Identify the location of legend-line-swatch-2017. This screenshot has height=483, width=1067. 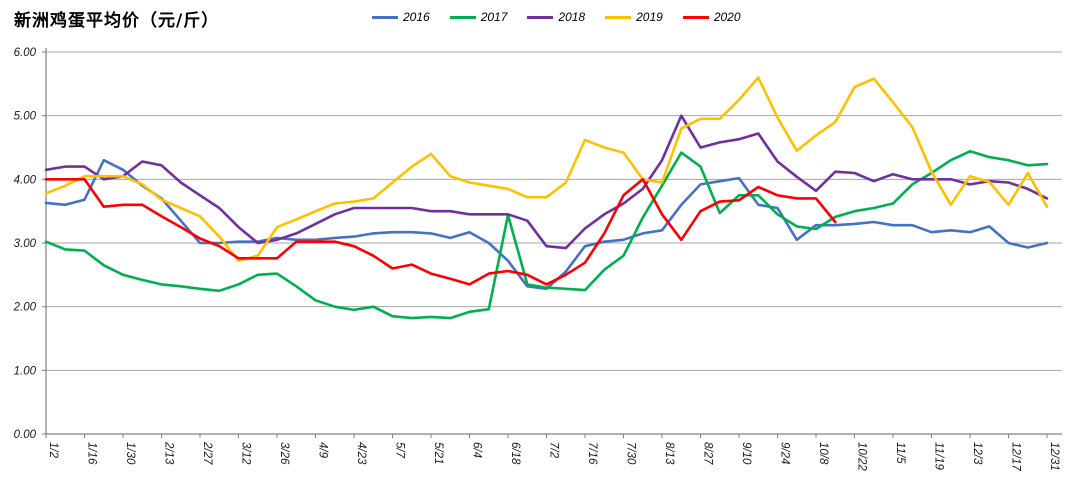
(462, 17).